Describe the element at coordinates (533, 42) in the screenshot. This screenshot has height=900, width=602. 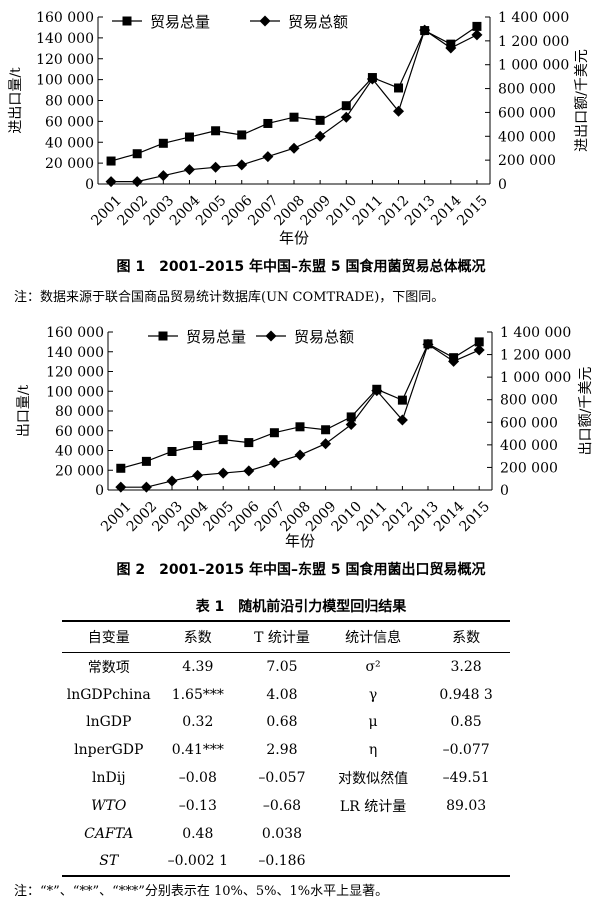
I see `right-tick-label: 1 200 000` at that location.